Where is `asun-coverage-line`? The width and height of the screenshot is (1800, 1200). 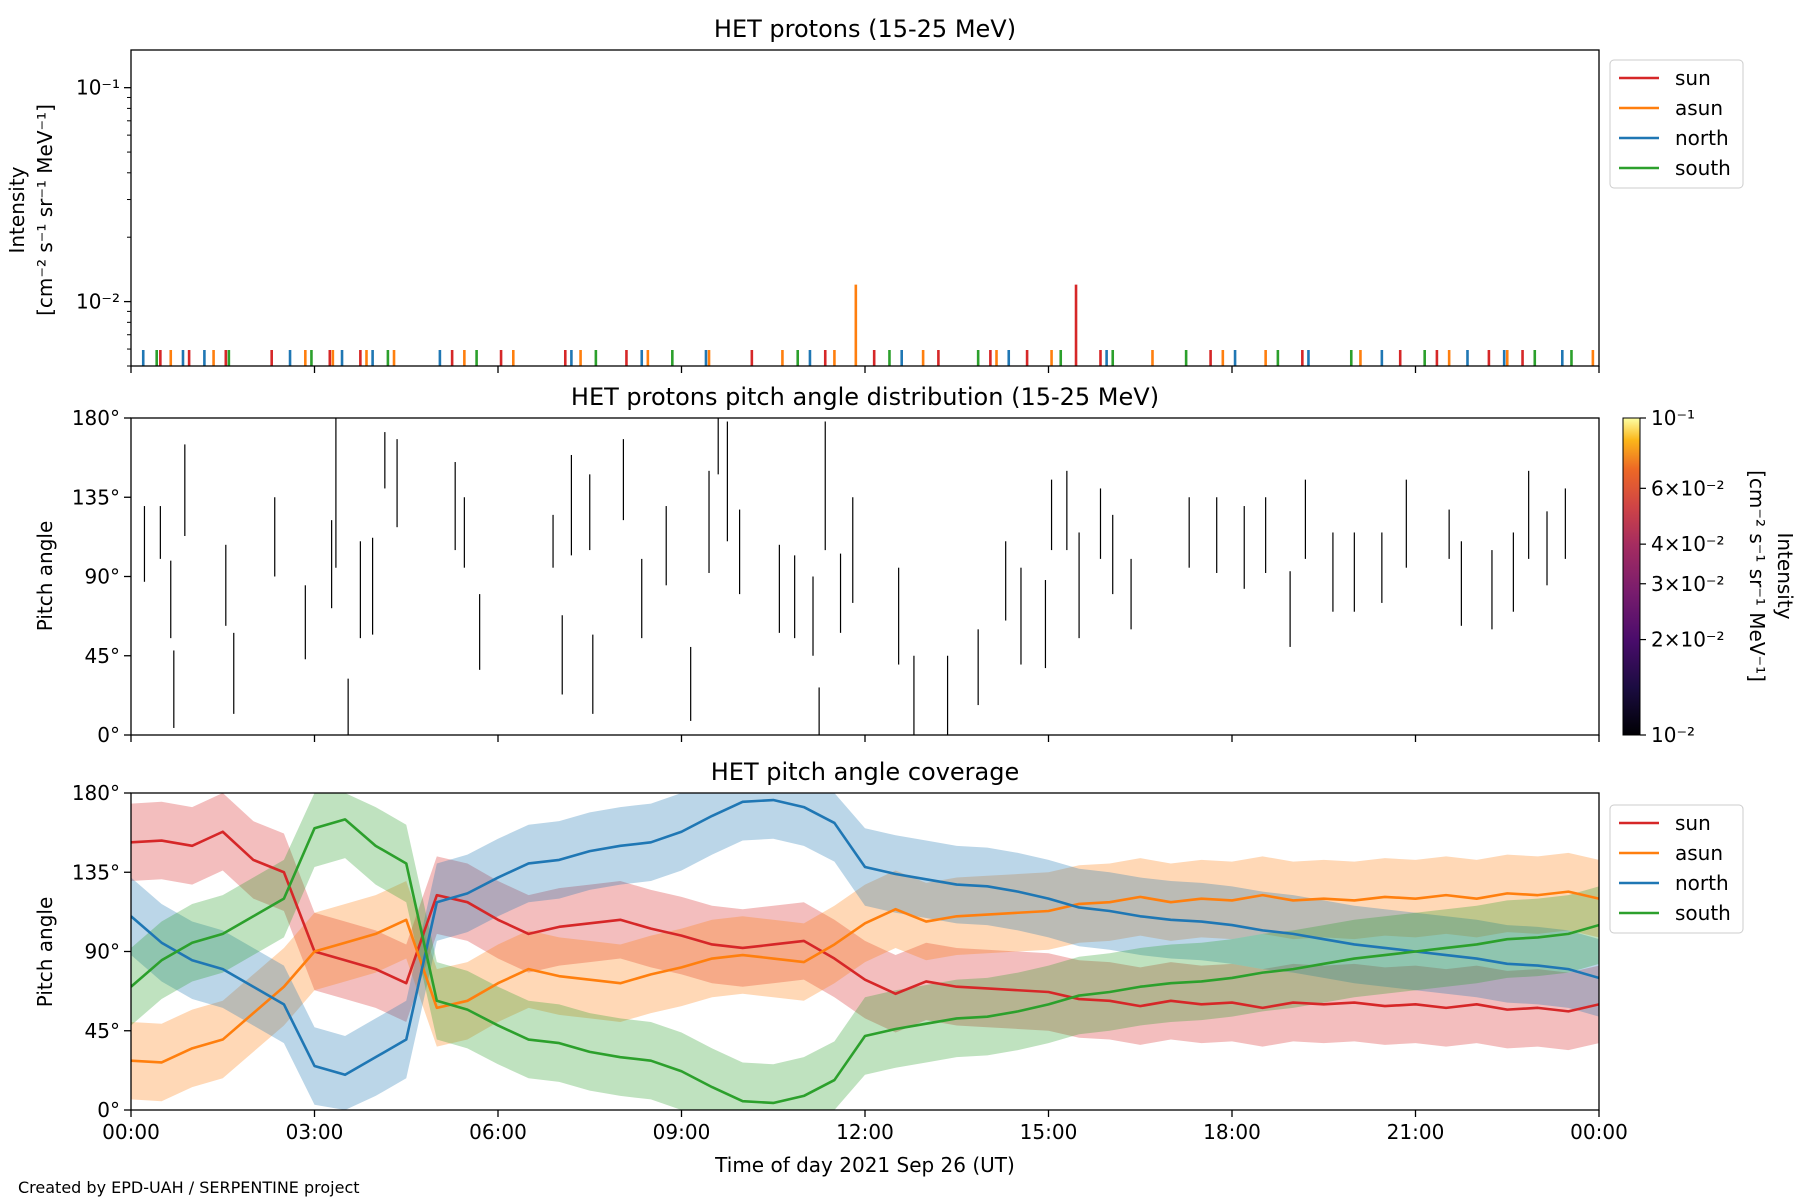 asun-coverage-line is located at coordinates (865, 977).